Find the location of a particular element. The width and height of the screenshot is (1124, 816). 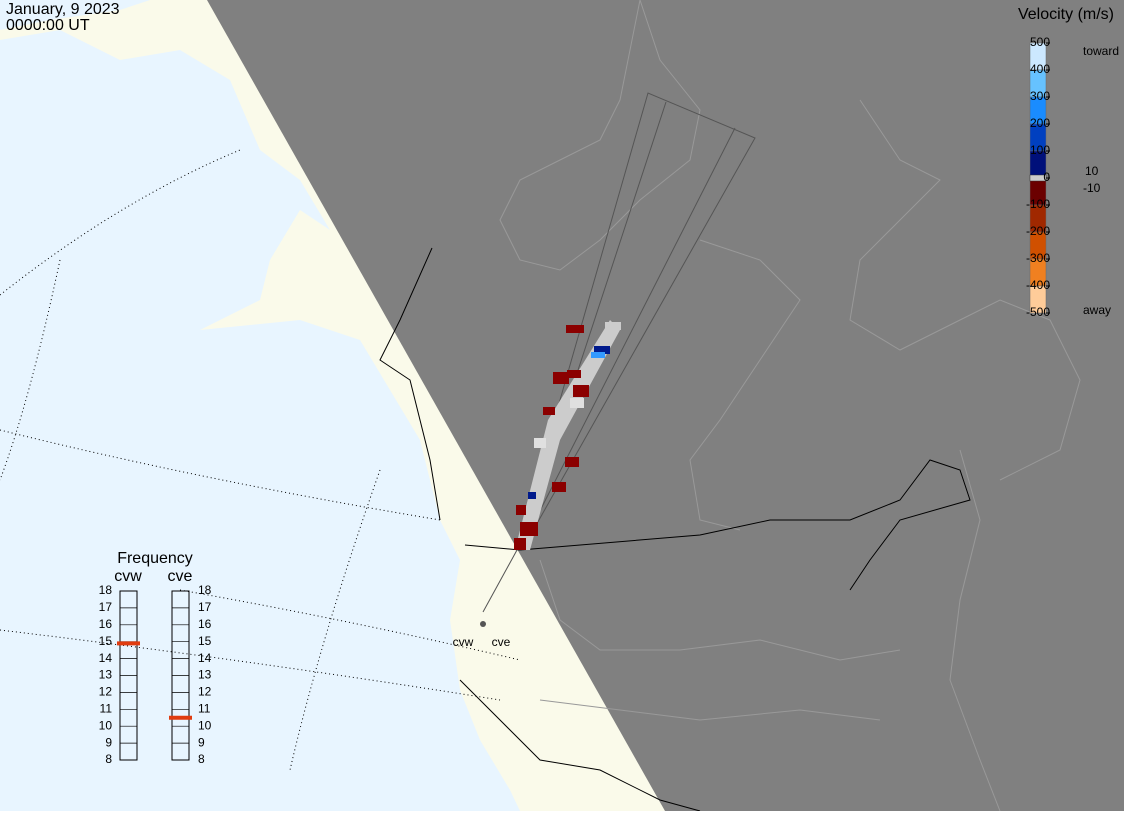

colorbar-tick-label: 400 is located at coordinates (1040, 69).